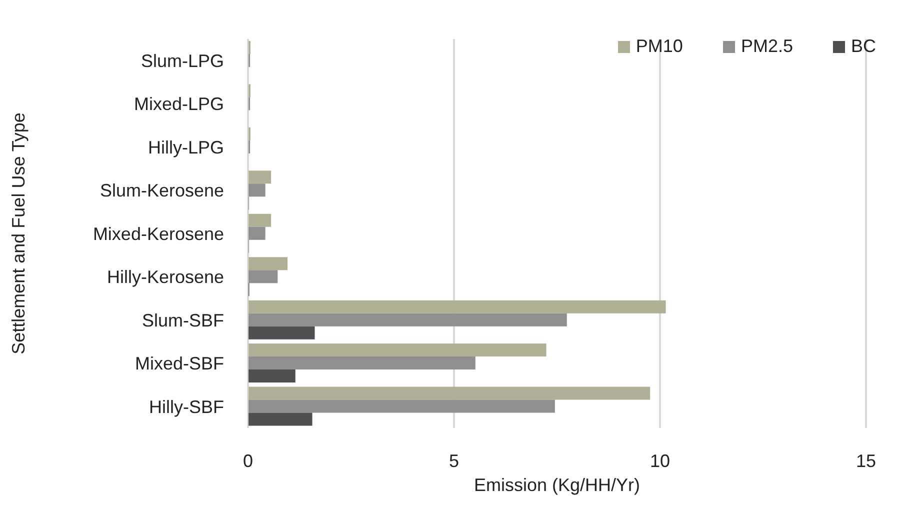 The image size is (904, 526). What do you see at coordinates (158, 234) in the screenshot?
I see `y-tick-label: Mixed-Kerosene` at bounding box center [158, 234].